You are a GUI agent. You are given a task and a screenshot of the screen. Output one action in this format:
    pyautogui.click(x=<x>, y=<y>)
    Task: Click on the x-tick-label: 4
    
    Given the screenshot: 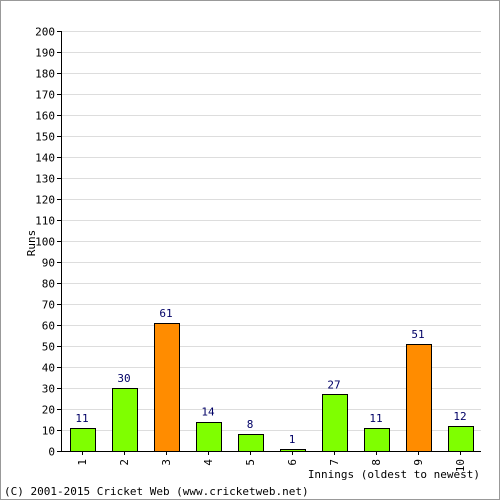 What is the action you would take?
    pyautogui.click(x=208, y=462)
    